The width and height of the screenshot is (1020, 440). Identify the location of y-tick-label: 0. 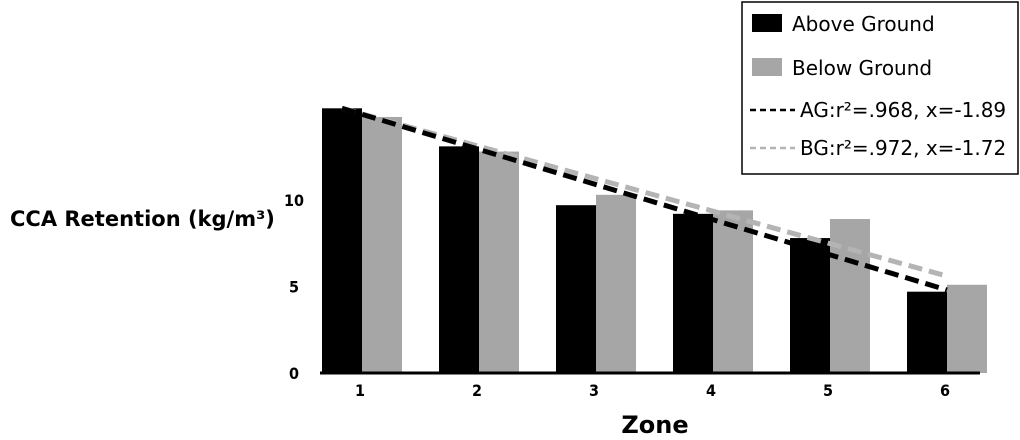
(294, 373).